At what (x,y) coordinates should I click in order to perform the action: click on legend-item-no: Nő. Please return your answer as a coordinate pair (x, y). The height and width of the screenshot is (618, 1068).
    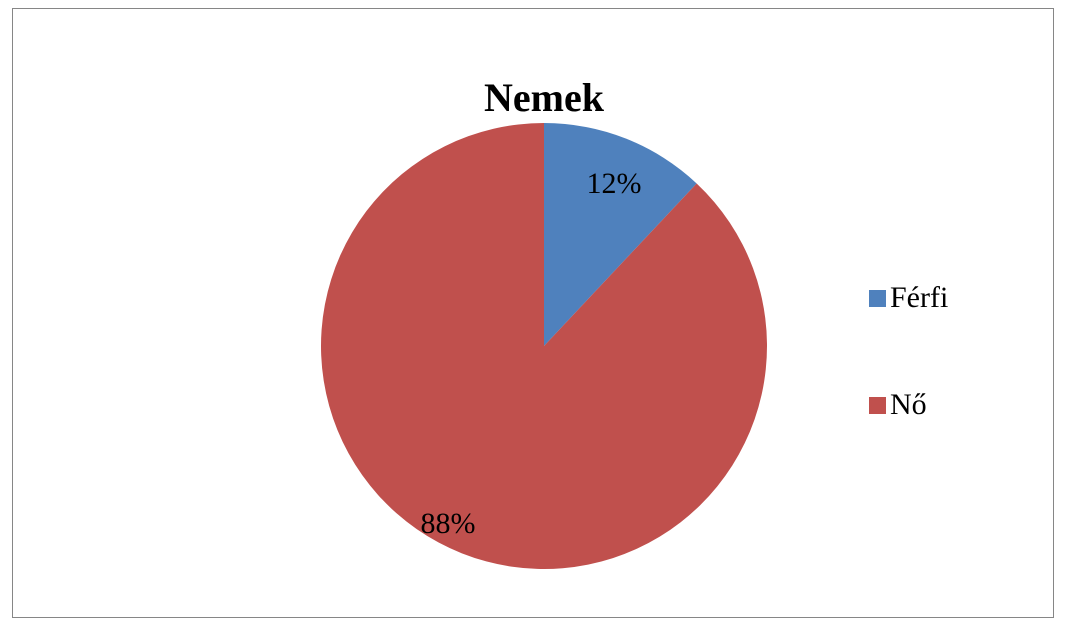
    Looking at the image, I should click on (908, 405).